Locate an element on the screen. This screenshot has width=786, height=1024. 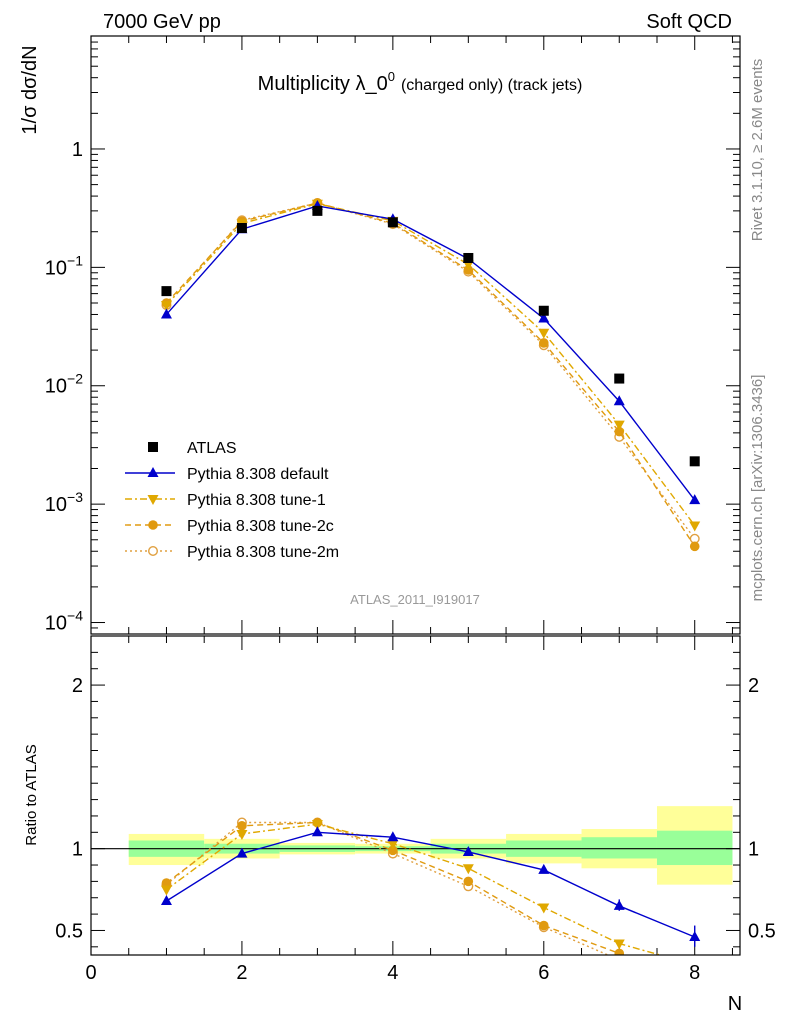
plot-title-superscript: 0 is located at coordinates (391, 76).